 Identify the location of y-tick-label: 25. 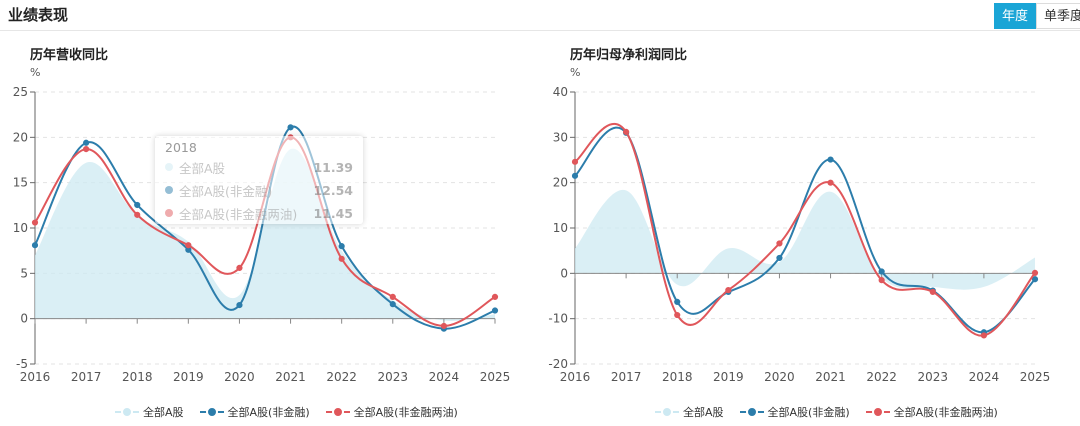
(20, 92).